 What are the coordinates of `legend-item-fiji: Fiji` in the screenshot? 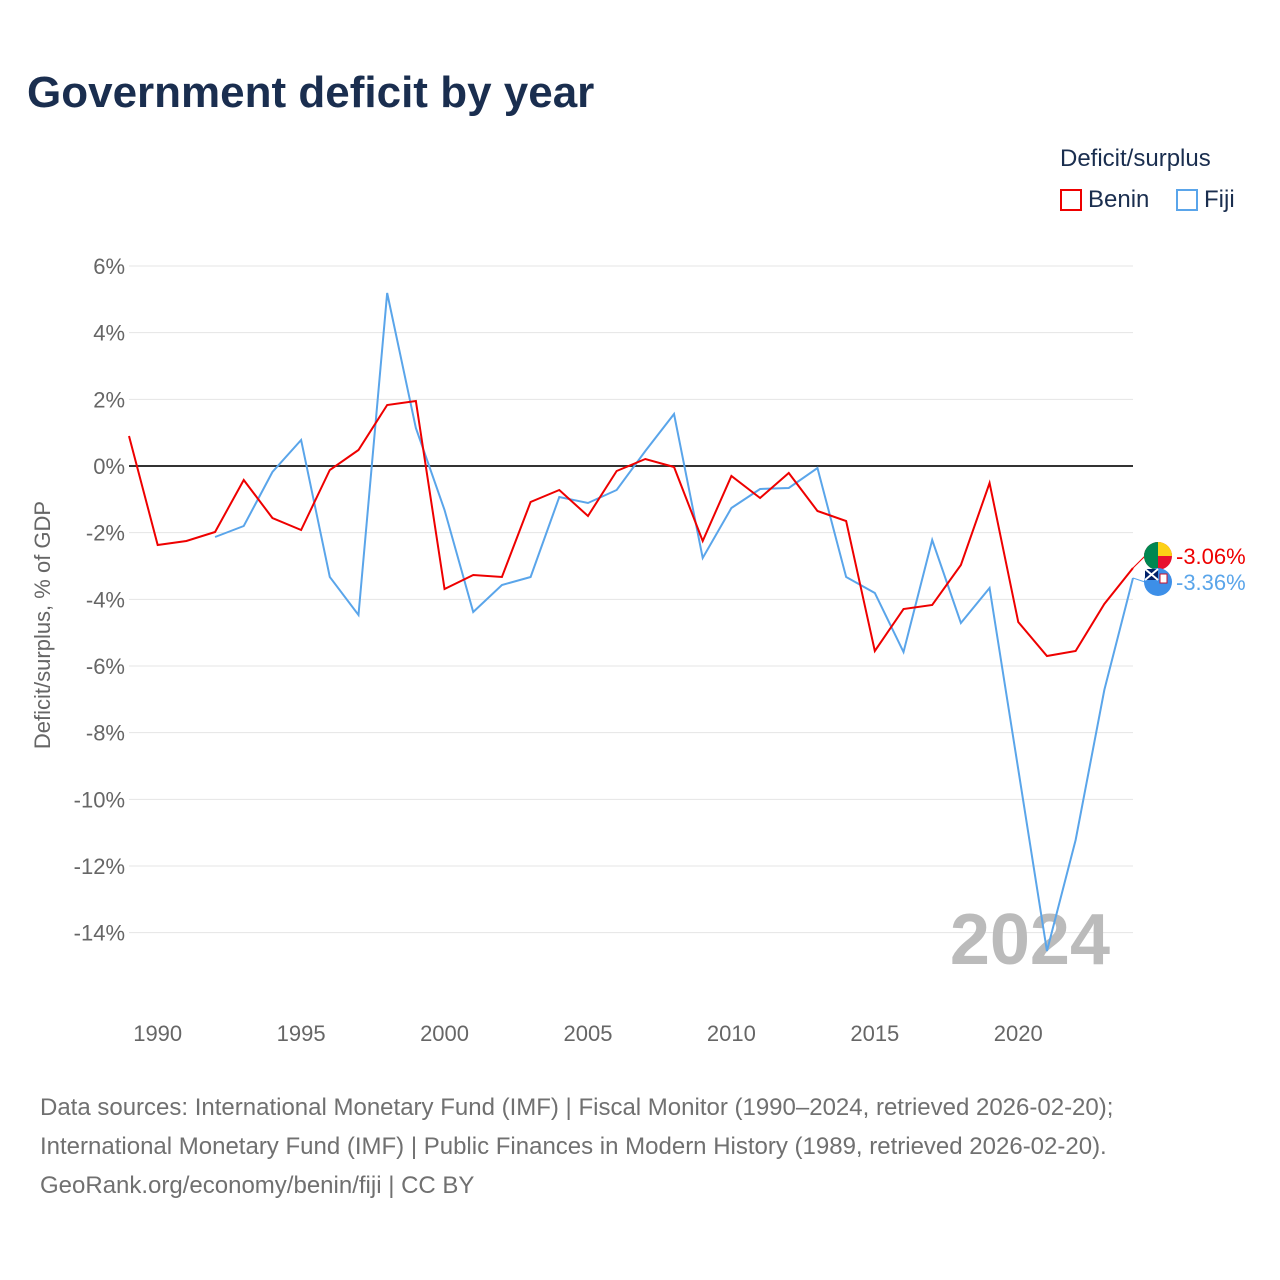 It's located at (1205, 200).